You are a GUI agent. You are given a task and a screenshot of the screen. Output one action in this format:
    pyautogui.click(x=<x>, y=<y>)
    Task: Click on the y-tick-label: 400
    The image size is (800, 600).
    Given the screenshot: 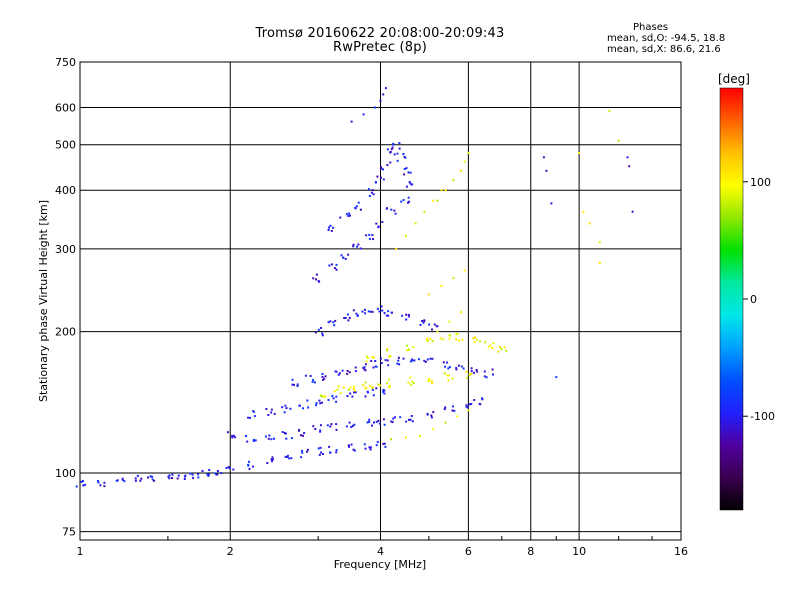 What is the action you would take?
    pyautogui.click(x=65, y=190)
    